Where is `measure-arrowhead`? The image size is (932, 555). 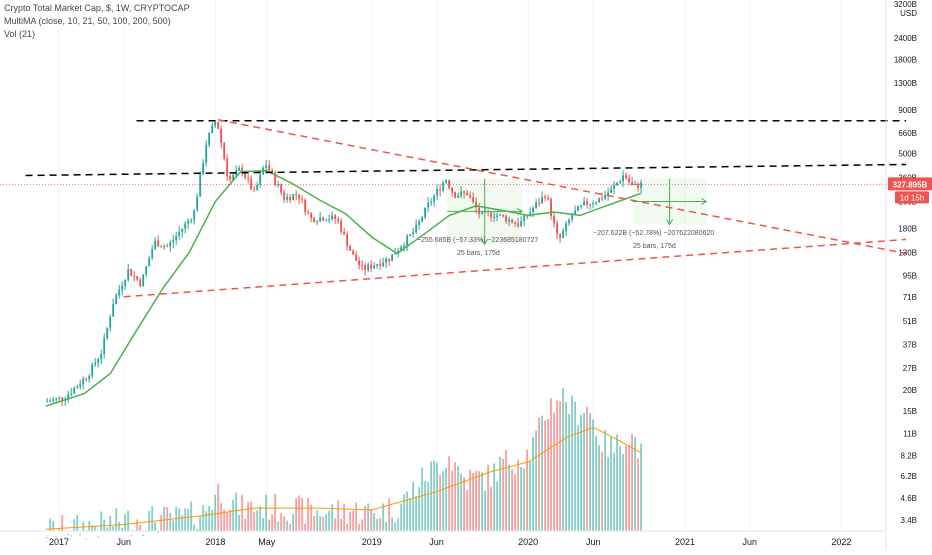
measure-arrowhead is located at coordinates (485, 242).